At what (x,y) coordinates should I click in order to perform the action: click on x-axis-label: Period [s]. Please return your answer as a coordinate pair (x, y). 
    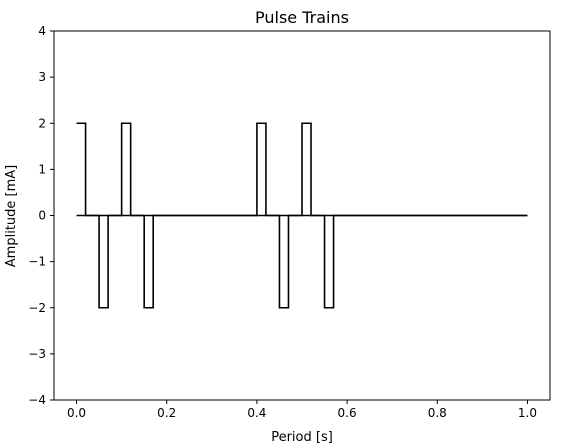
    Looking at the image, I should click on (302, 437).